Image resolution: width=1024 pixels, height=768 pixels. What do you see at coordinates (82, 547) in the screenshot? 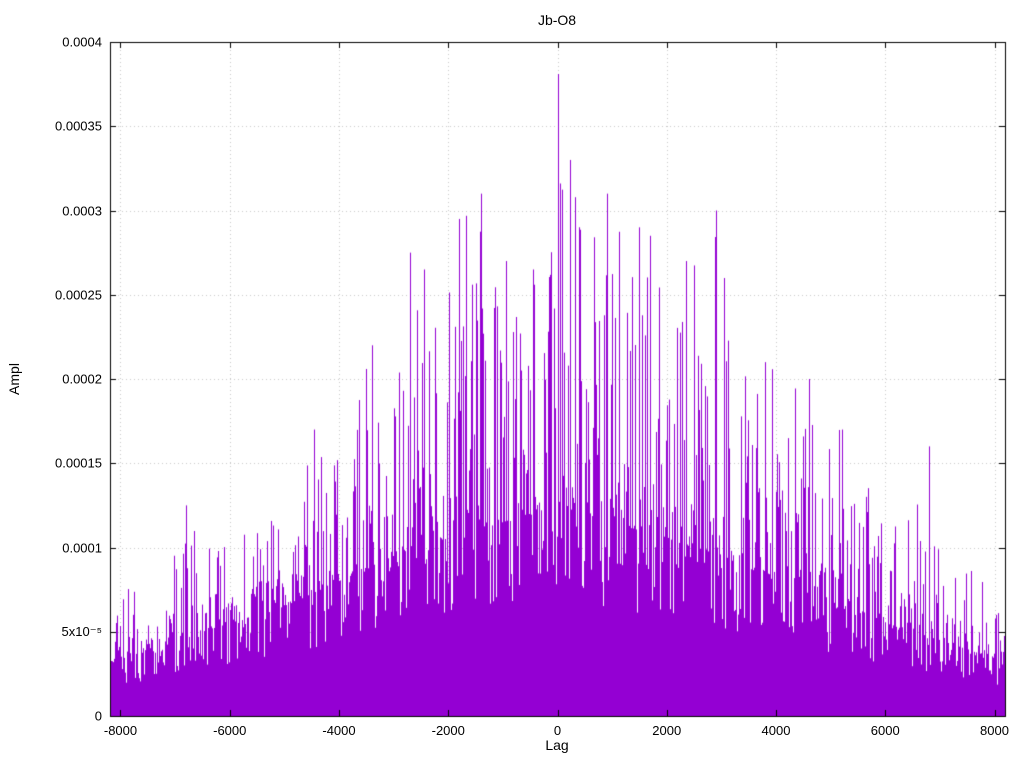
I see `y-tick-label: 0.0001` at bounding box center [82, 547].